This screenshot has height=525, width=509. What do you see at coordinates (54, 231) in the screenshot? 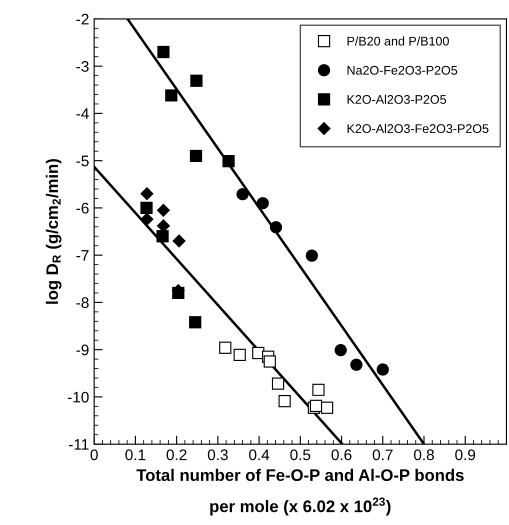
I see `y-axis-title: log D$_{R}$ (g/cm$_{2}$/min)` at bounding box center [54, 231].